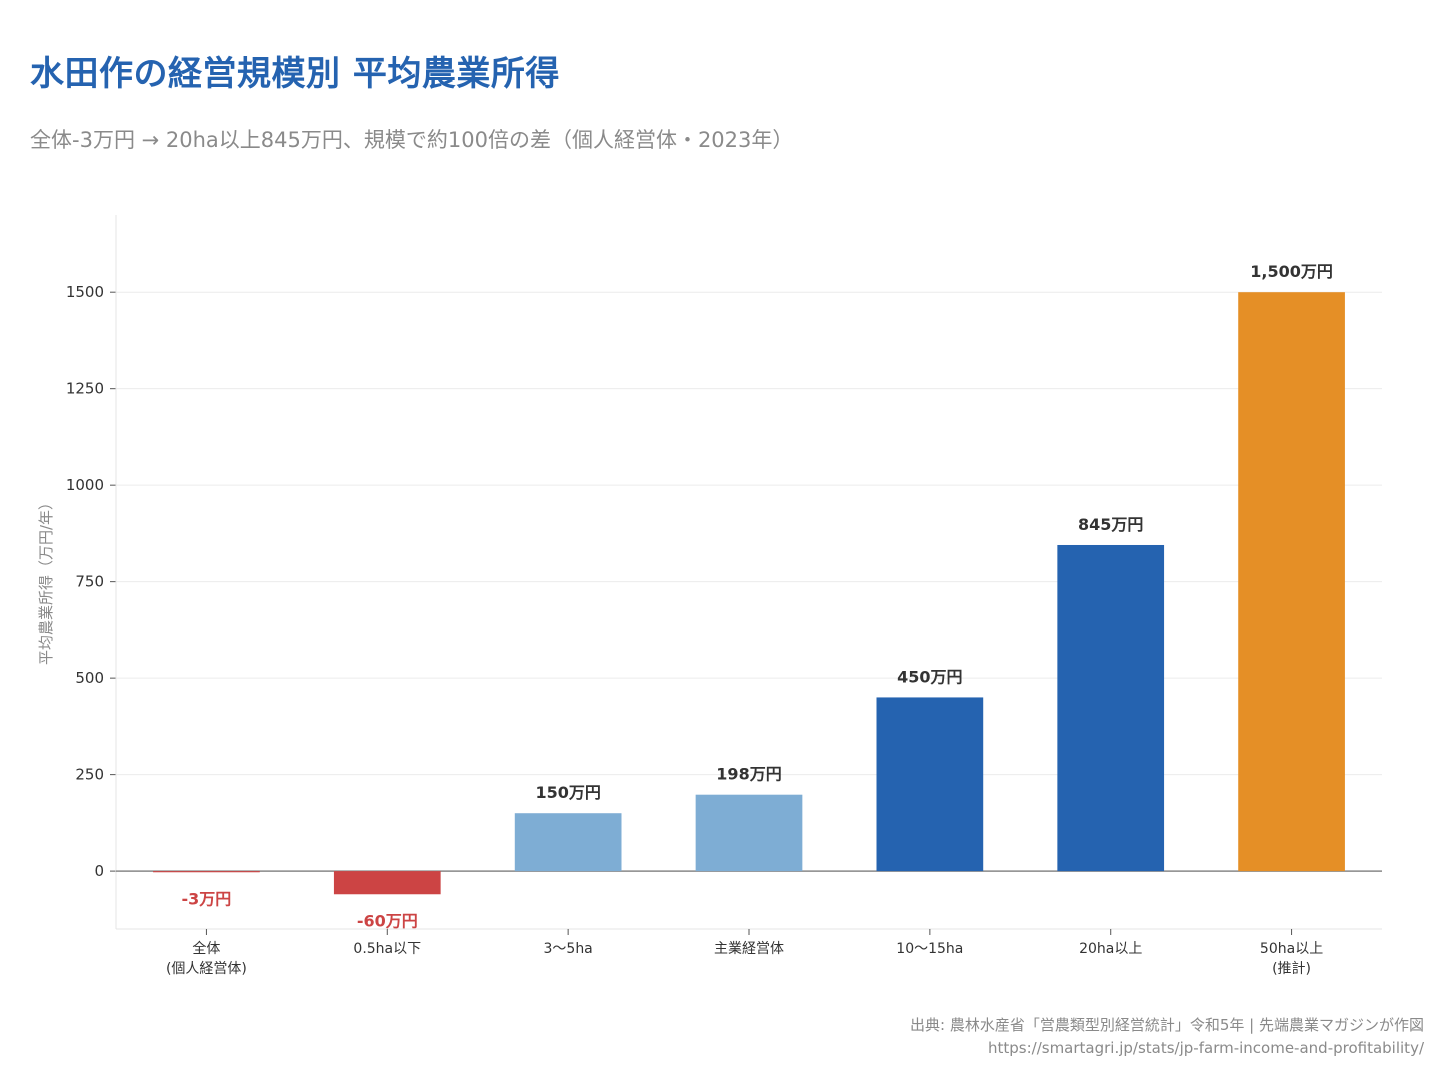 The image size is (1440, 1080). What do you see at coordinates (85, 485) in the screenshot?
I see `y-tick-label: 1000` at bounding box center [85, 485].